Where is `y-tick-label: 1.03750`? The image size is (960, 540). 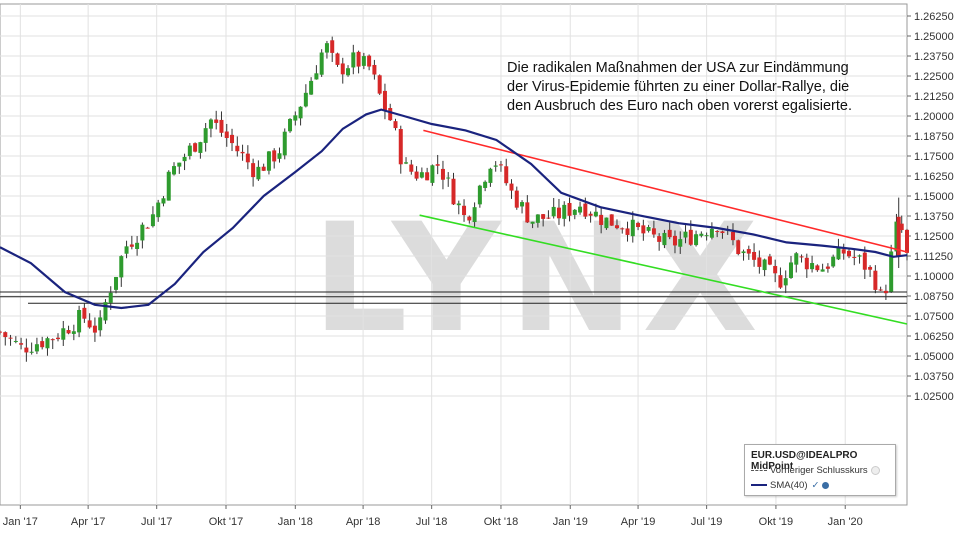
y-tick-label: 1.03750 is located at coordinates (934, 377).